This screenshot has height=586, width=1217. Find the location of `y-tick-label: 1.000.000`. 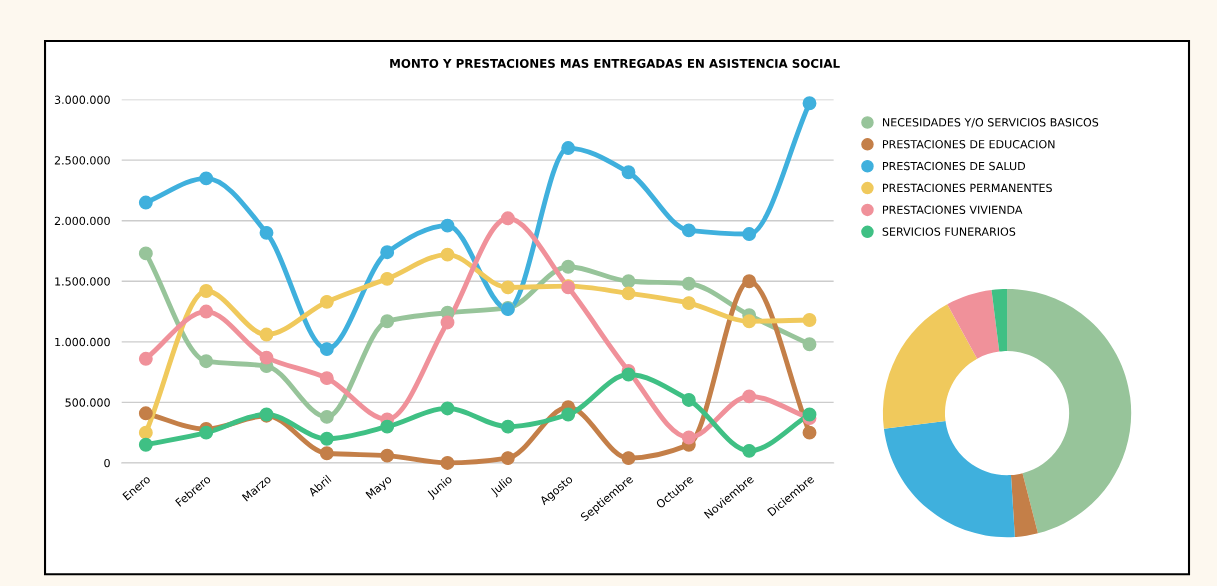

y-tick-label: 1.000.000 is located at coordinates (82, 342).